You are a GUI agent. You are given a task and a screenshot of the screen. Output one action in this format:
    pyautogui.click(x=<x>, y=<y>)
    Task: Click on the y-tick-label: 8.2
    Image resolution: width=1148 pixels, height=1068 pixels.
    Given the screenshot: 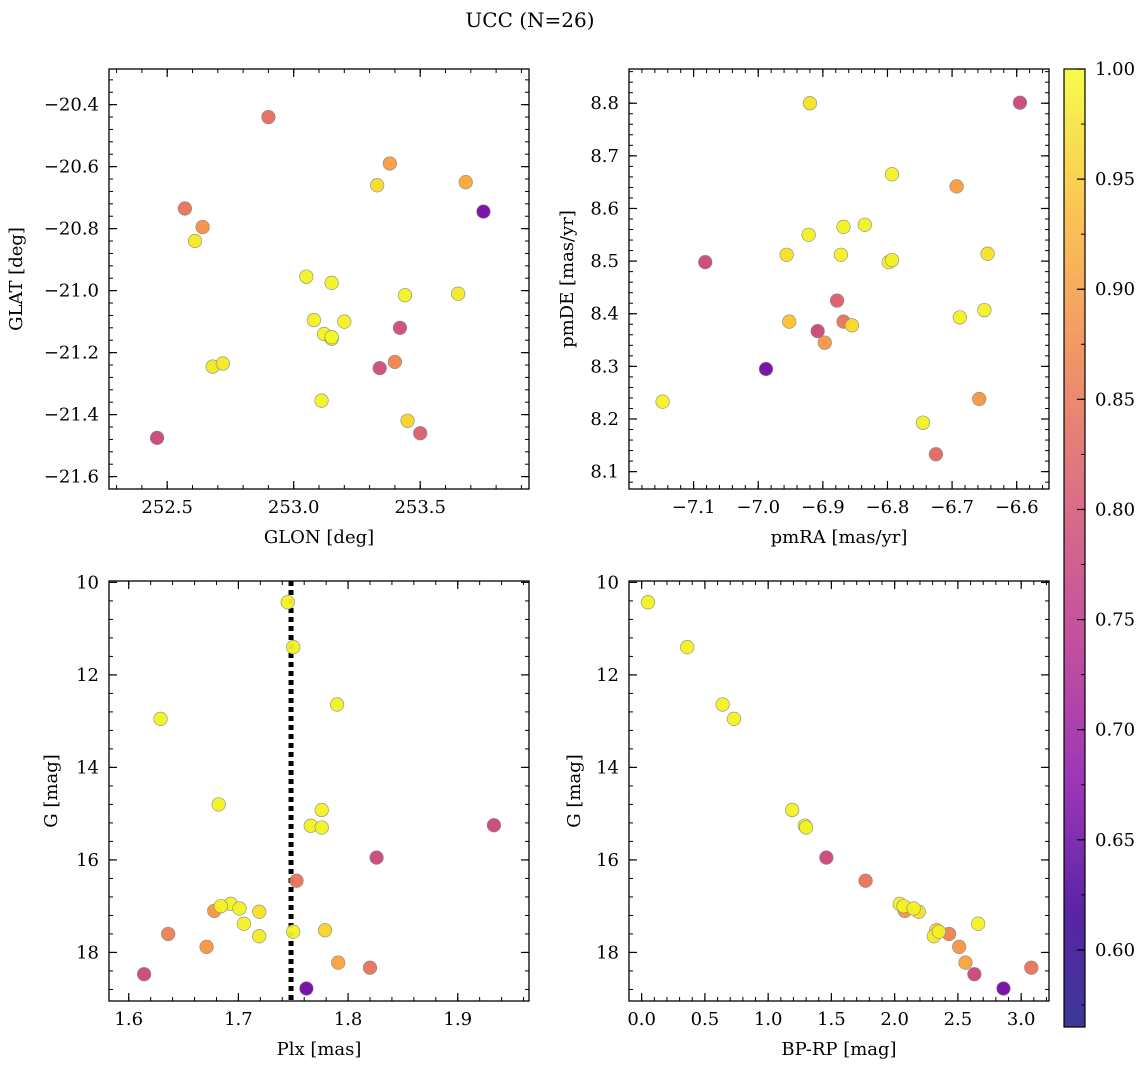 What is the action you would take?
    pyautogui.click(x=604, y=419)
    